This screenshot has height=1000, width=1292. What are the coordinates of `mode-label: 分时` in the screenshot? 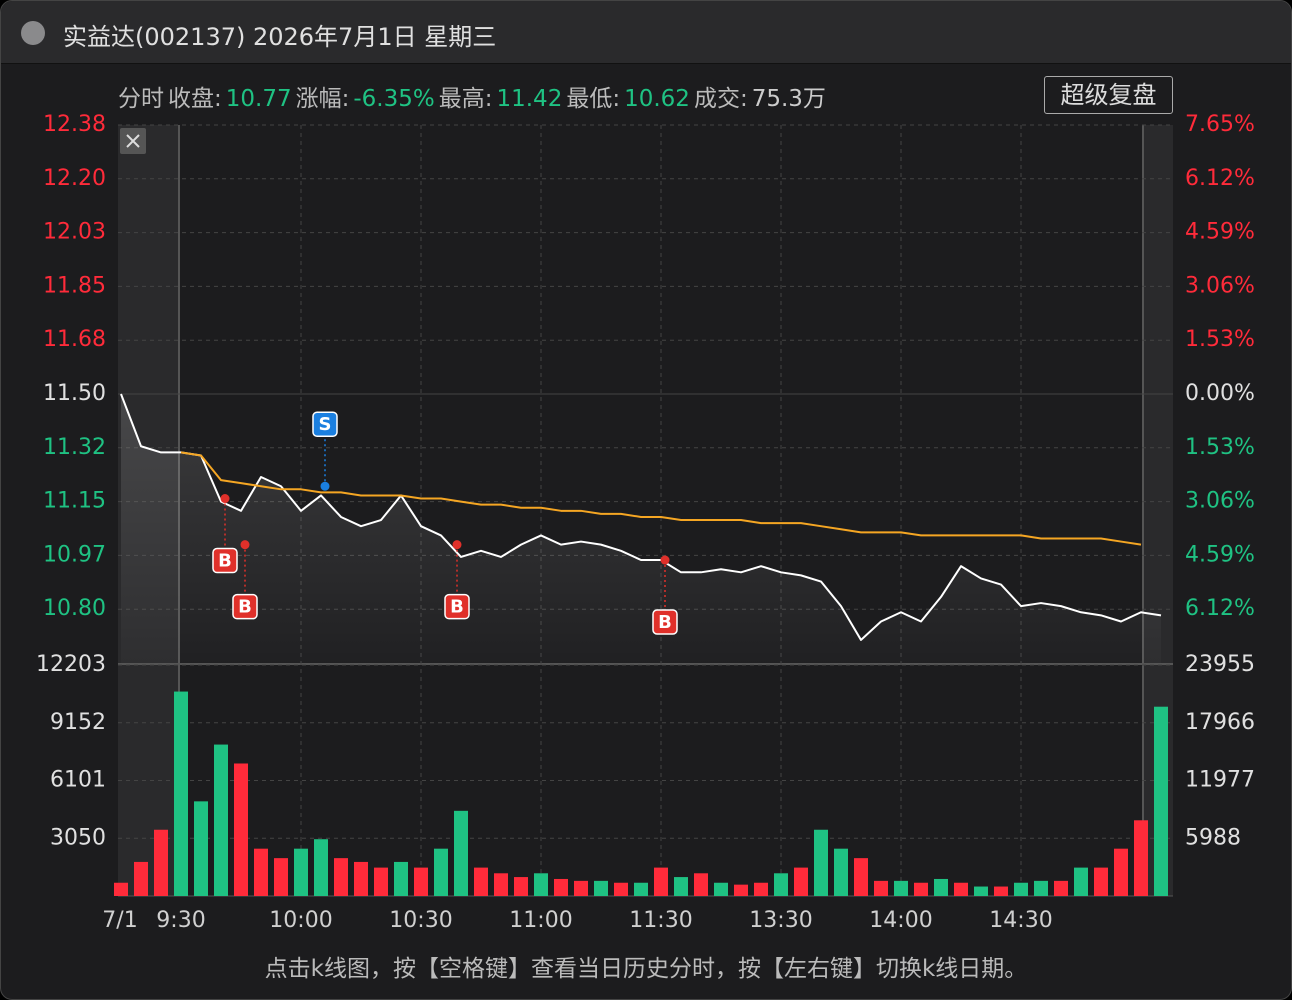 It's located at (141, 99).